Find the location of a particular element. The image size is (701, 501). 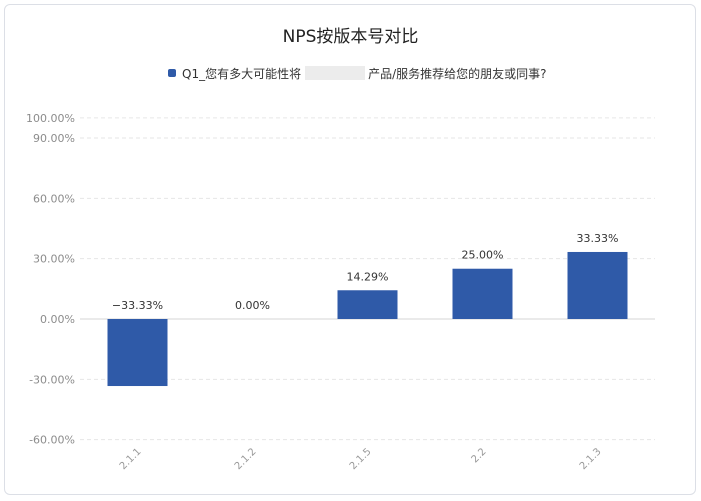

legend-redaction is located at coordinates (335, 73).